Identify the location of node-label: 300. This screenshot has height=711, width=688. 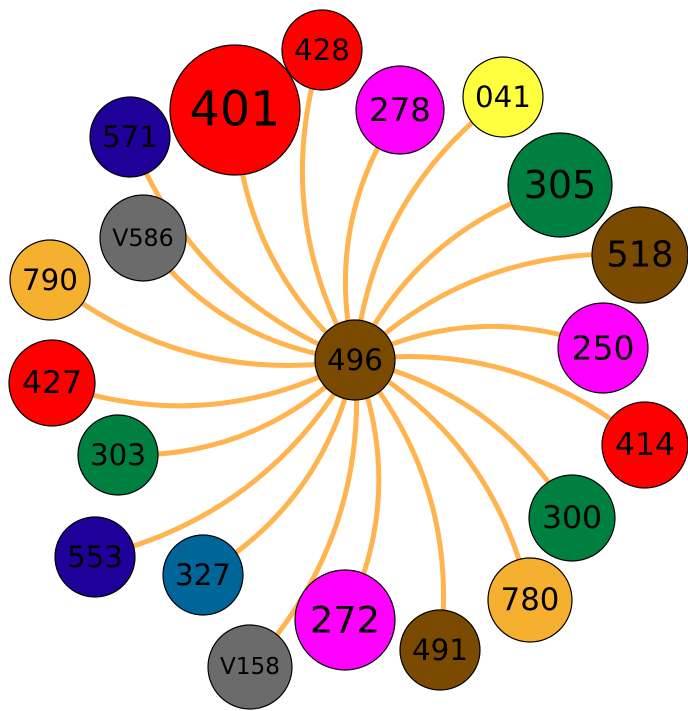
(572, 518).